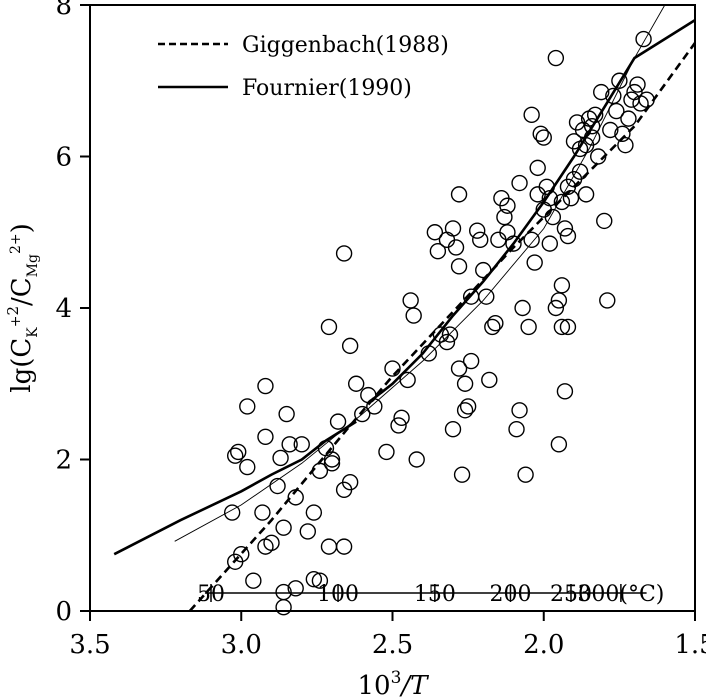 The height and width of the screenshot is (699, 706). What do you see at coordinates (571, 594) in the screenshot?
I see `temperature-label-4: 250` at bounding box center [571, 594].